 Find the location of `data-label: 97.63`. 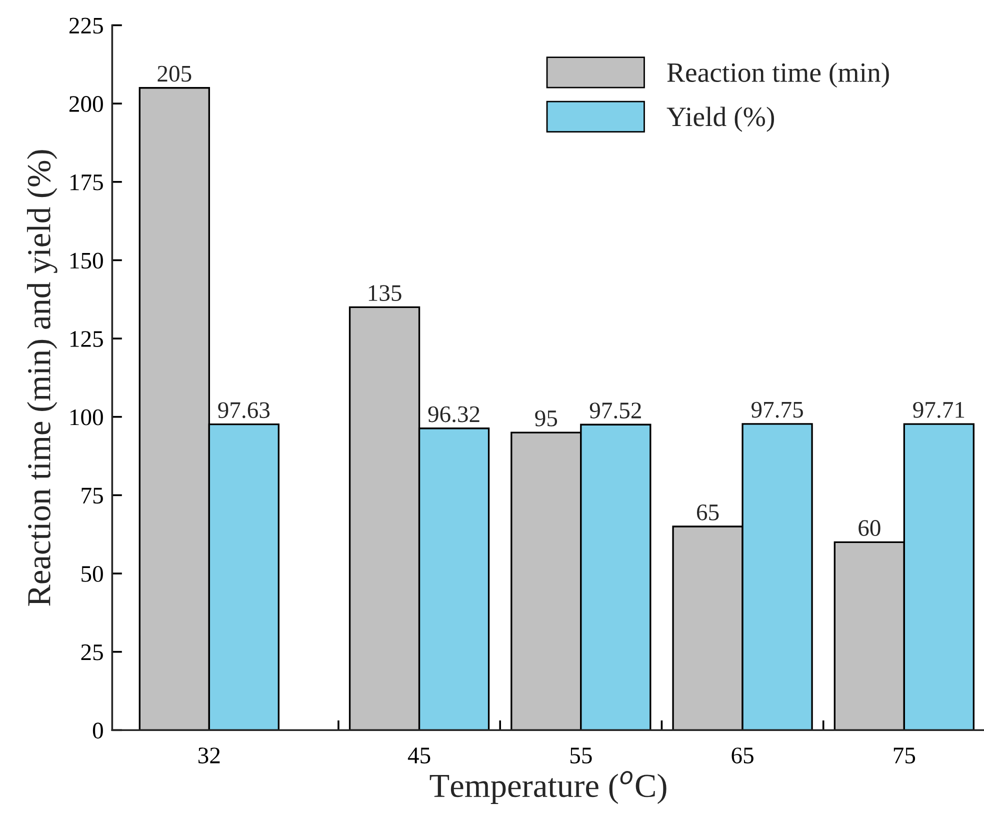

data-label: 97.63 is located at coordinates (244, 410).